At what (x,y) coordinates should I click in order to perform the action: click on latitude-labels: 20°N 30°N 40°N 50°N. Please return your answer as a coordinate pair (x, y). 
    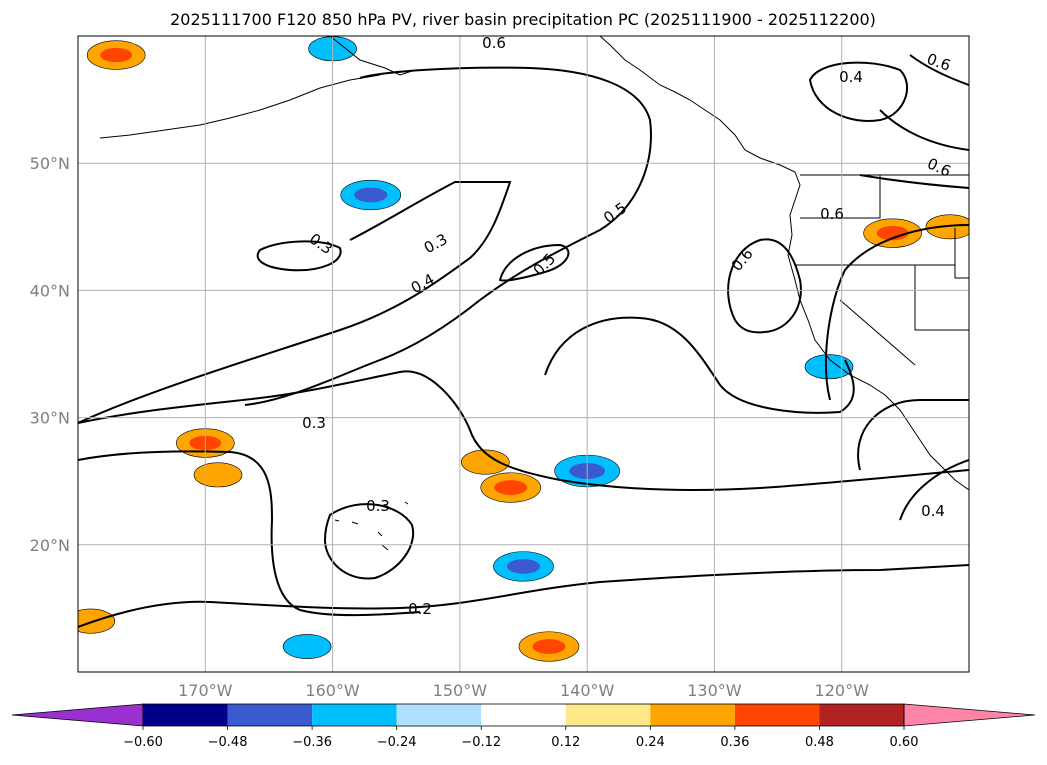
    Looking at the image, I should click on (50, 354).